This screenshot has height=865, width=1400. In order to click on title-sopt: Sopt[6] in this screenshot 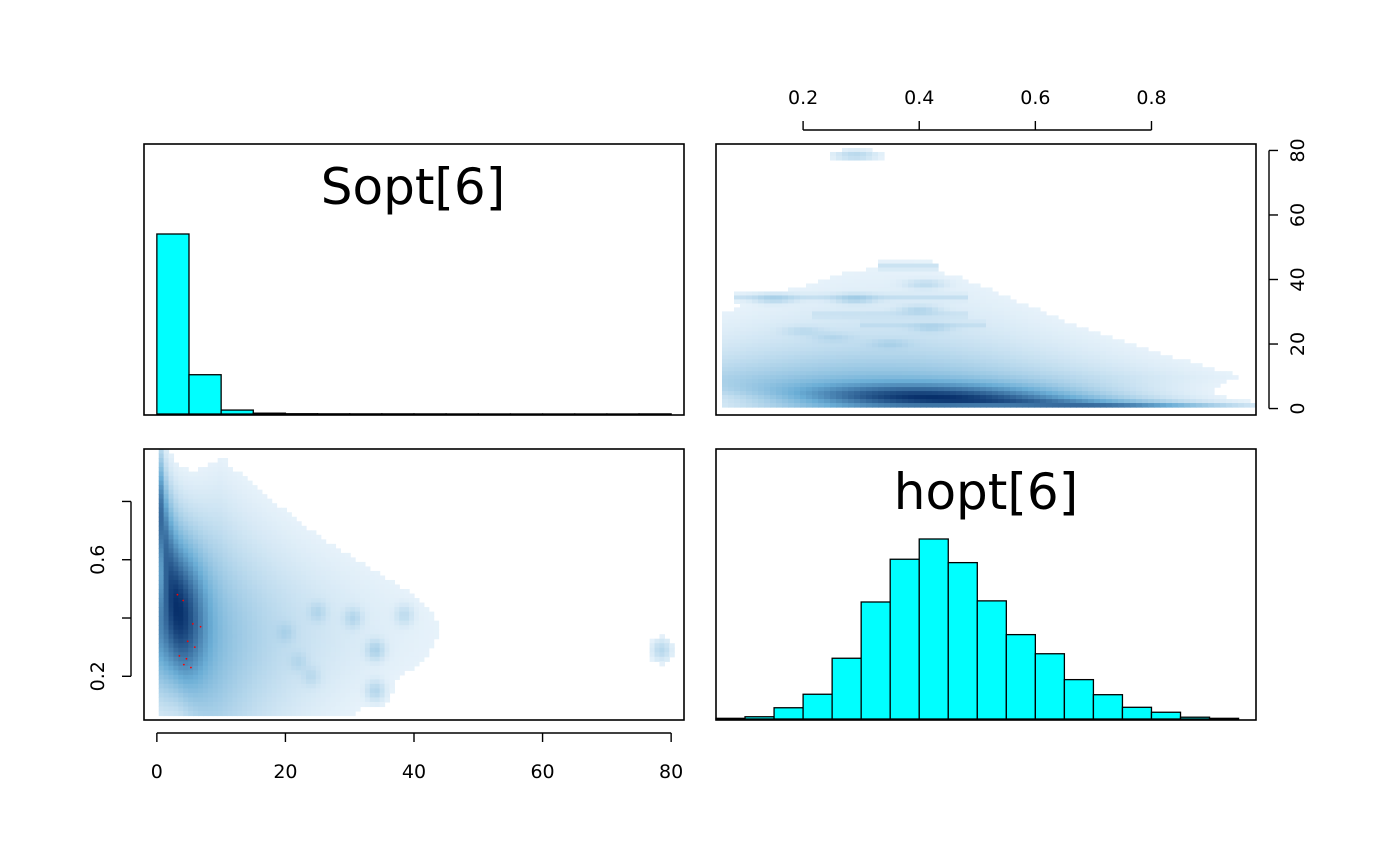, I will do `click(413, 187)`.